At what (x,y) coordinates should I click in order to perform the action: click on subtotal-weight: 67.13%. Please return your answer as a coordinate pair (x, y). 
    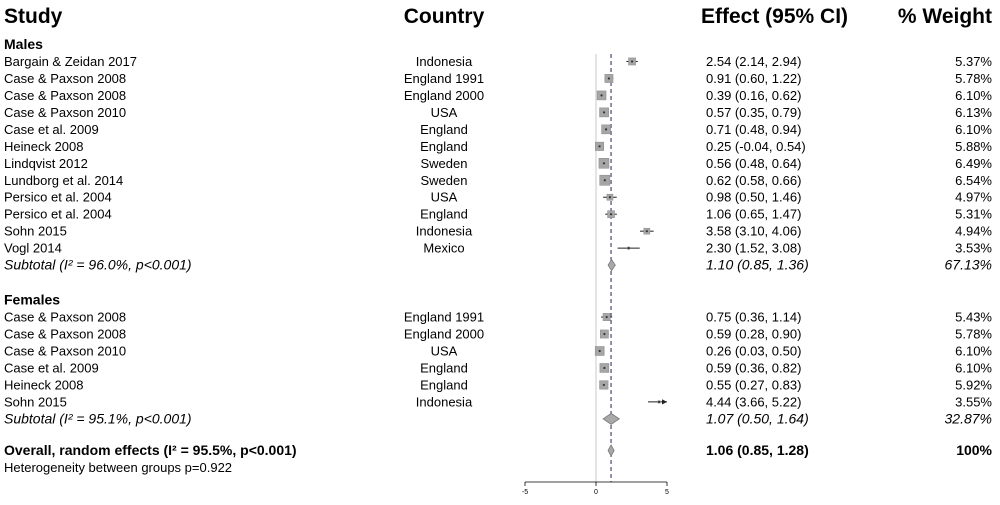
    Looking at the image, I should click on (968, 265).